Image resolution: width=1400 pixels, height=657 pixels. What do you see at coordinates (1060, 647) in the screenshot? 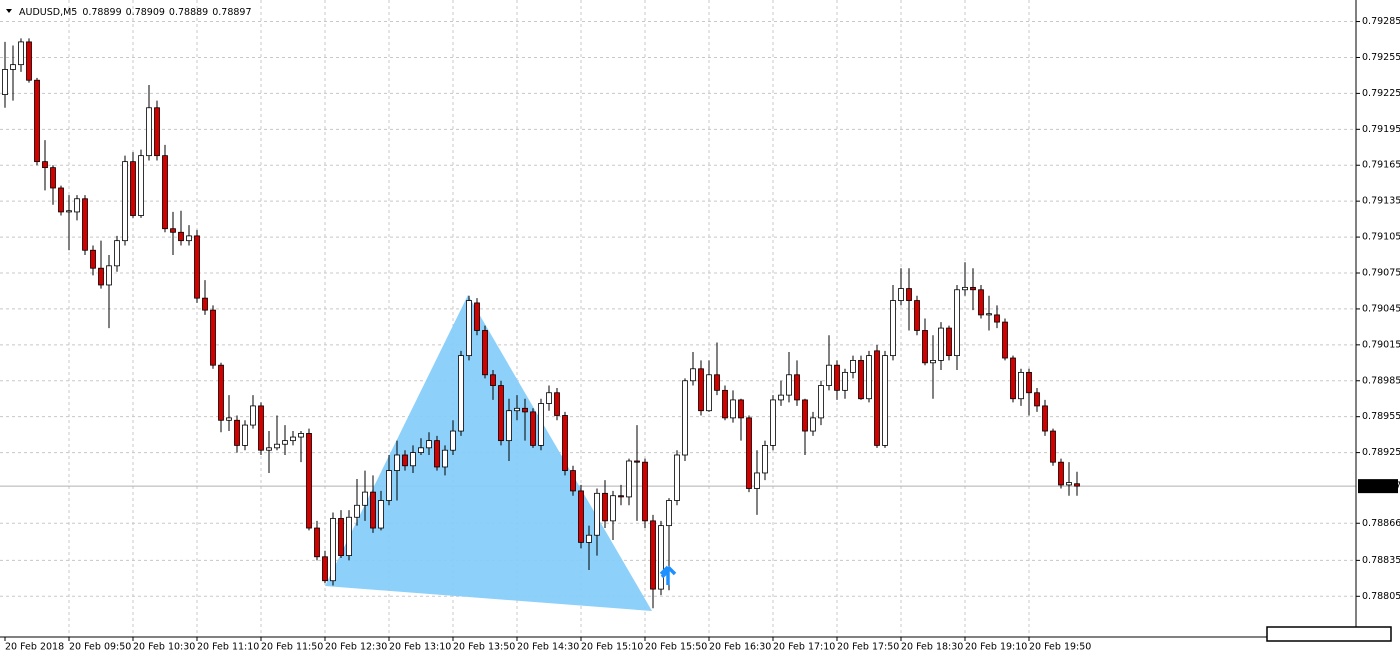
I see `x-tick-label: 20 Feb 19:50` at bounding box center [1060, 647].